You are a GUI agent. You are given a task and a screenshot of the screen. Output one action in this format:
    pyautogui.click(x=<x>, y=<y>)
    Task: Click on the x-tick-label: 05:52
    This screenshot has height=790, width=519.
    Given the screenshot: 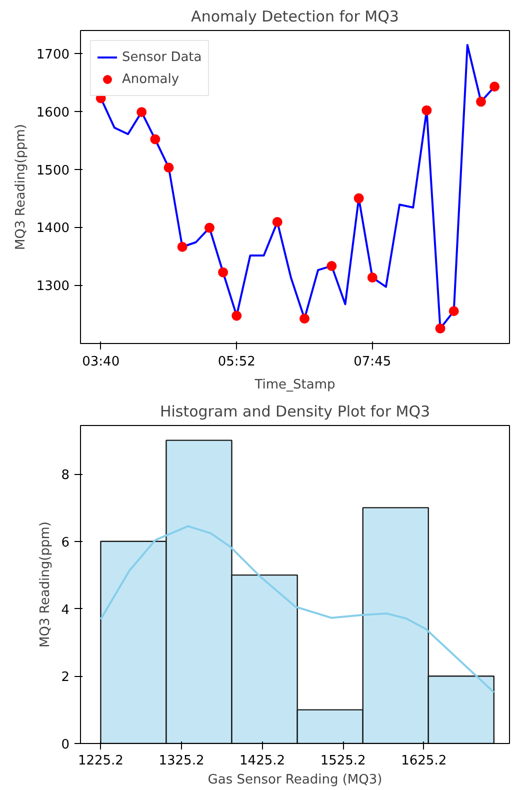 What is the action you would take?
    pyautogui.click(x=237, y=362)
    